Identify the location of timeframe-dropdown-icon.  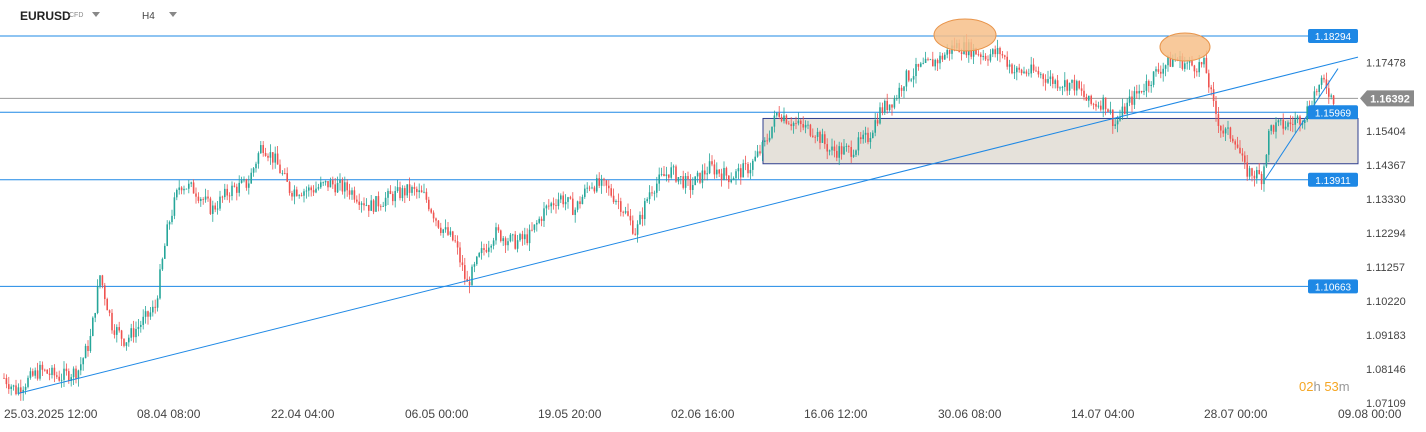
(173, 14).